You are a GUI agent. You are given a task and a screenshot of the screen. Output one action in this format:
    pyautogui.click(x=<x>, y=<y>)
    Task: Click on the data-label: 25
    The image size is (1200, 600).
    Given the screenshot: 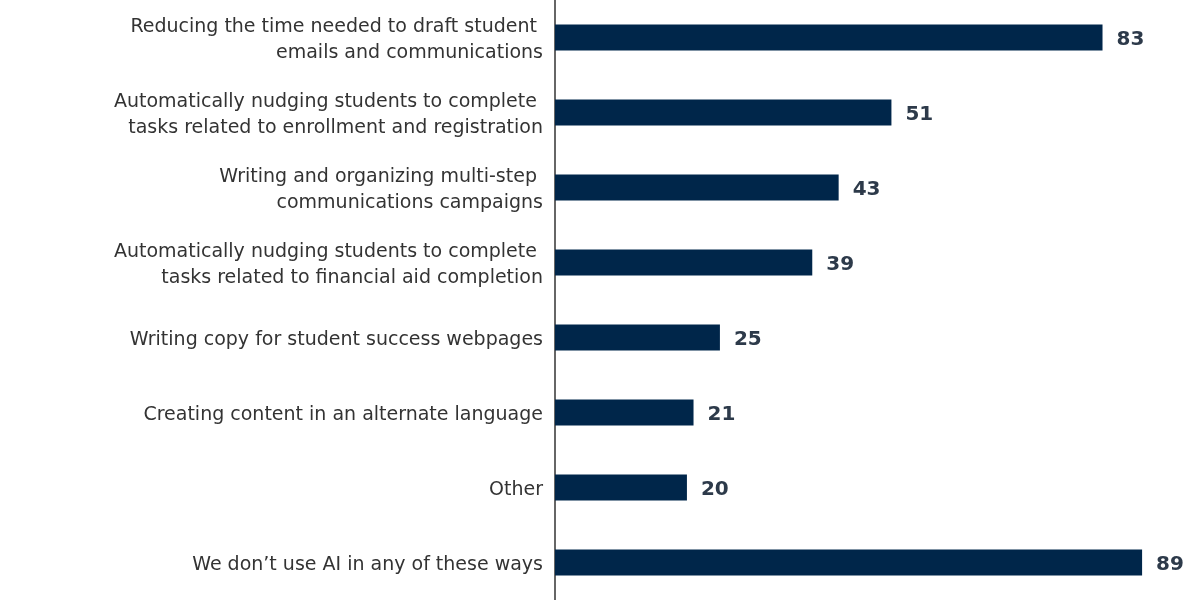 What is the action you would take?
    pyautogui.click(x=747, y=337)
    